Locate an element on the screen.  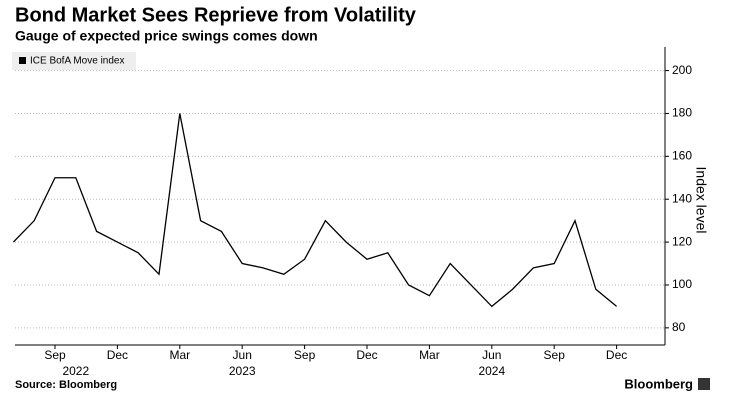
y-tick-label: 120 is located at coordinates (682, 241).